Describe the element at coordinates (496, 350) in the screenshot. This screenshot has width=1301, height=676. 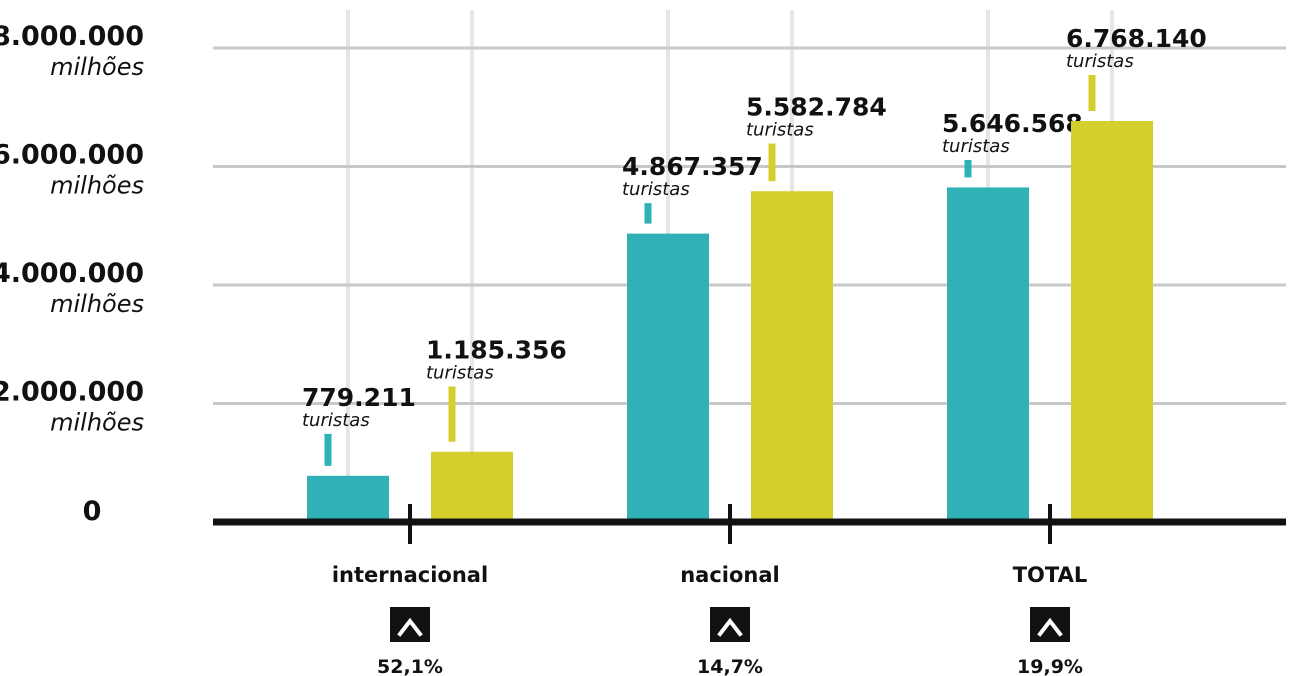
I see `bar-value-label: 1.185.356` at that location.